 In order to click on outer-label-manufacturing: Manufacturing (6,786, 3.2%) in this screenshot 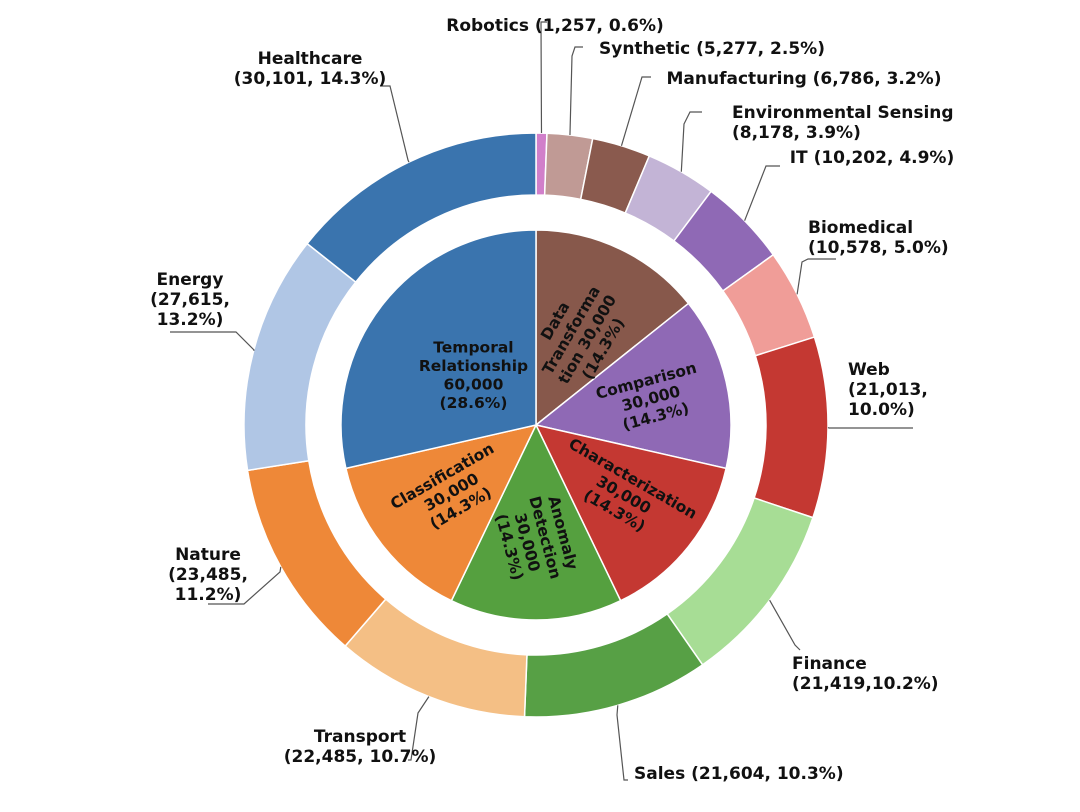, I will do `click(803, 79)`.